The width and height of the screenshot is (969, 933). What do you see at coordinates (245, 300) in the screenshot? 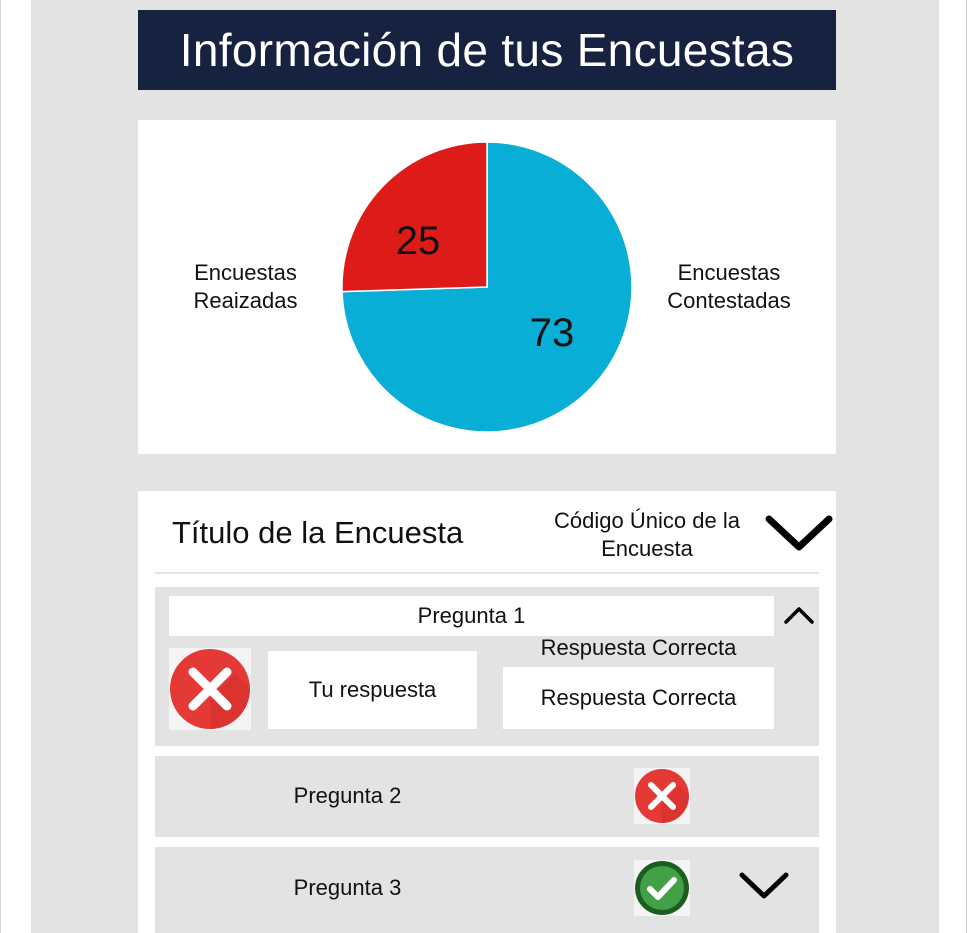
I see `legend-realizadas-line2: Reaizadas` at bounding box center [245, 300].